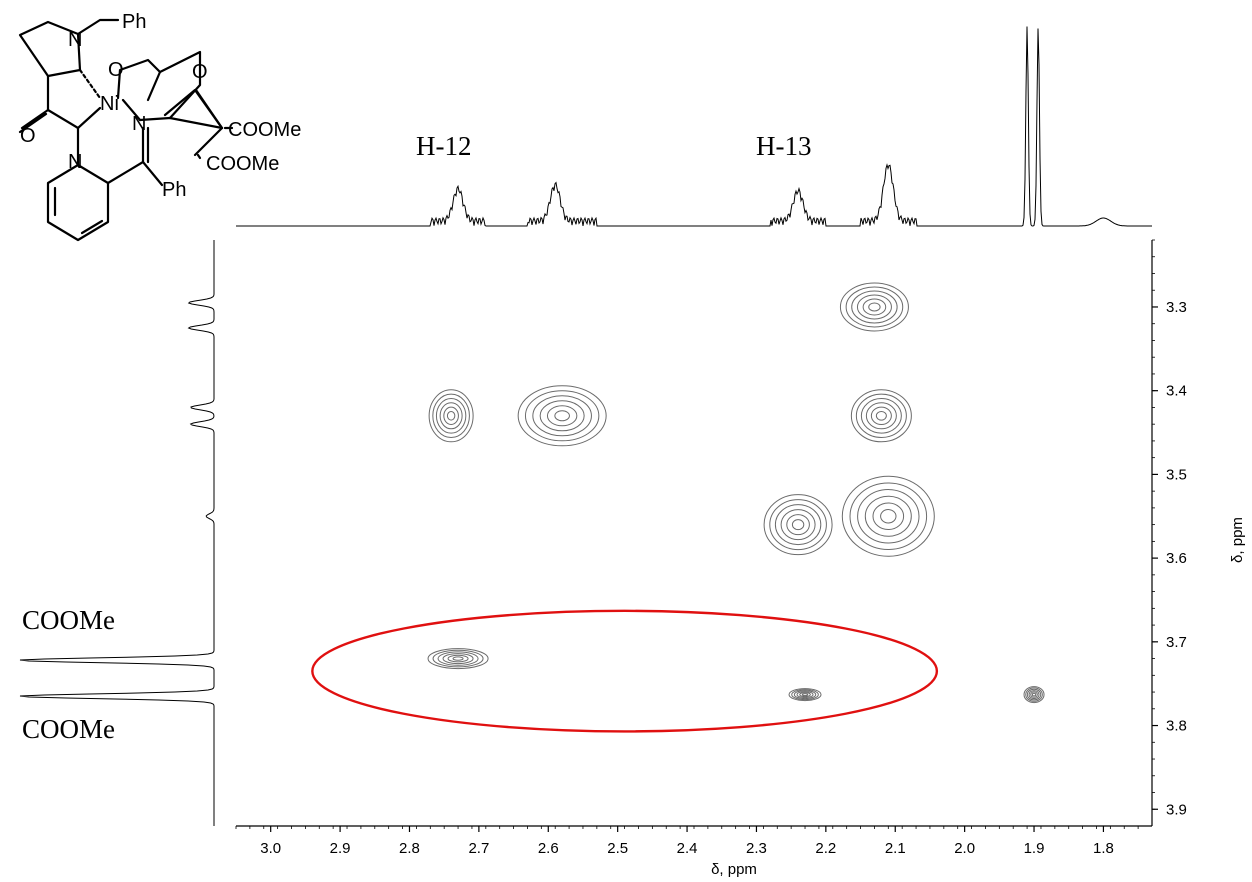 This screenshot has height=882, width=1252. I want to click on x-tick-label: 2.8, so click(409, 848).